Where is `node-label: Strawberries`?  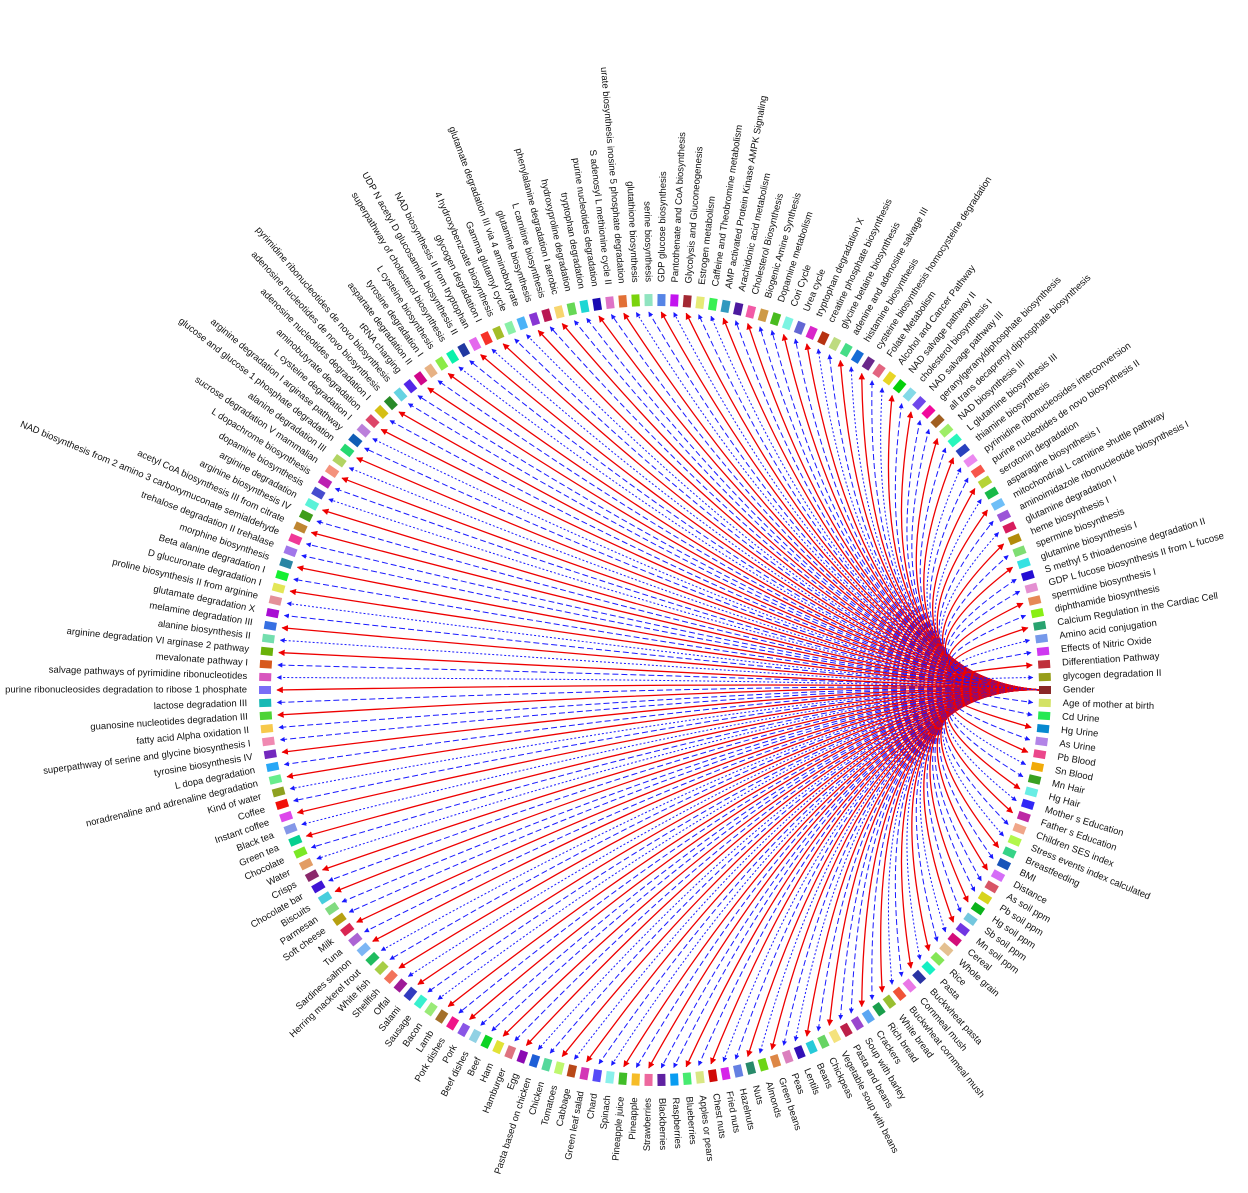
node-label: Strawberries is located at coordinates (648, 1125).